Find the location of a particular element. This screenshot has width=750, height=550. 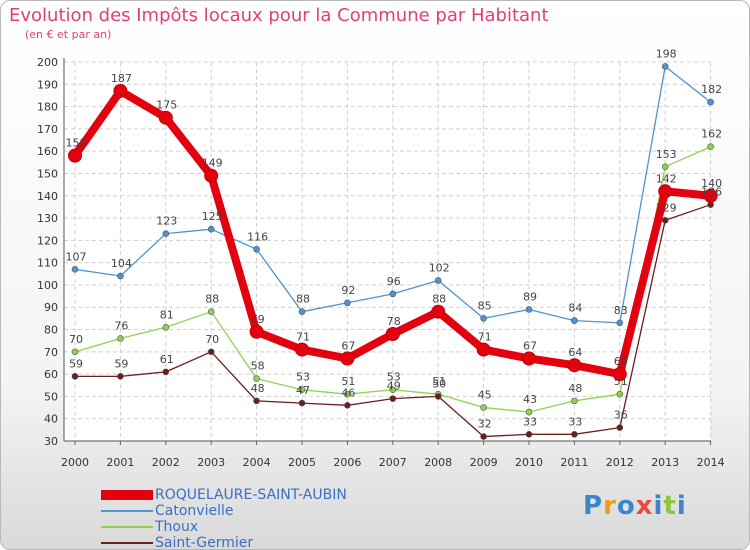

data-label: 142 is located at coordinates (666, 178).